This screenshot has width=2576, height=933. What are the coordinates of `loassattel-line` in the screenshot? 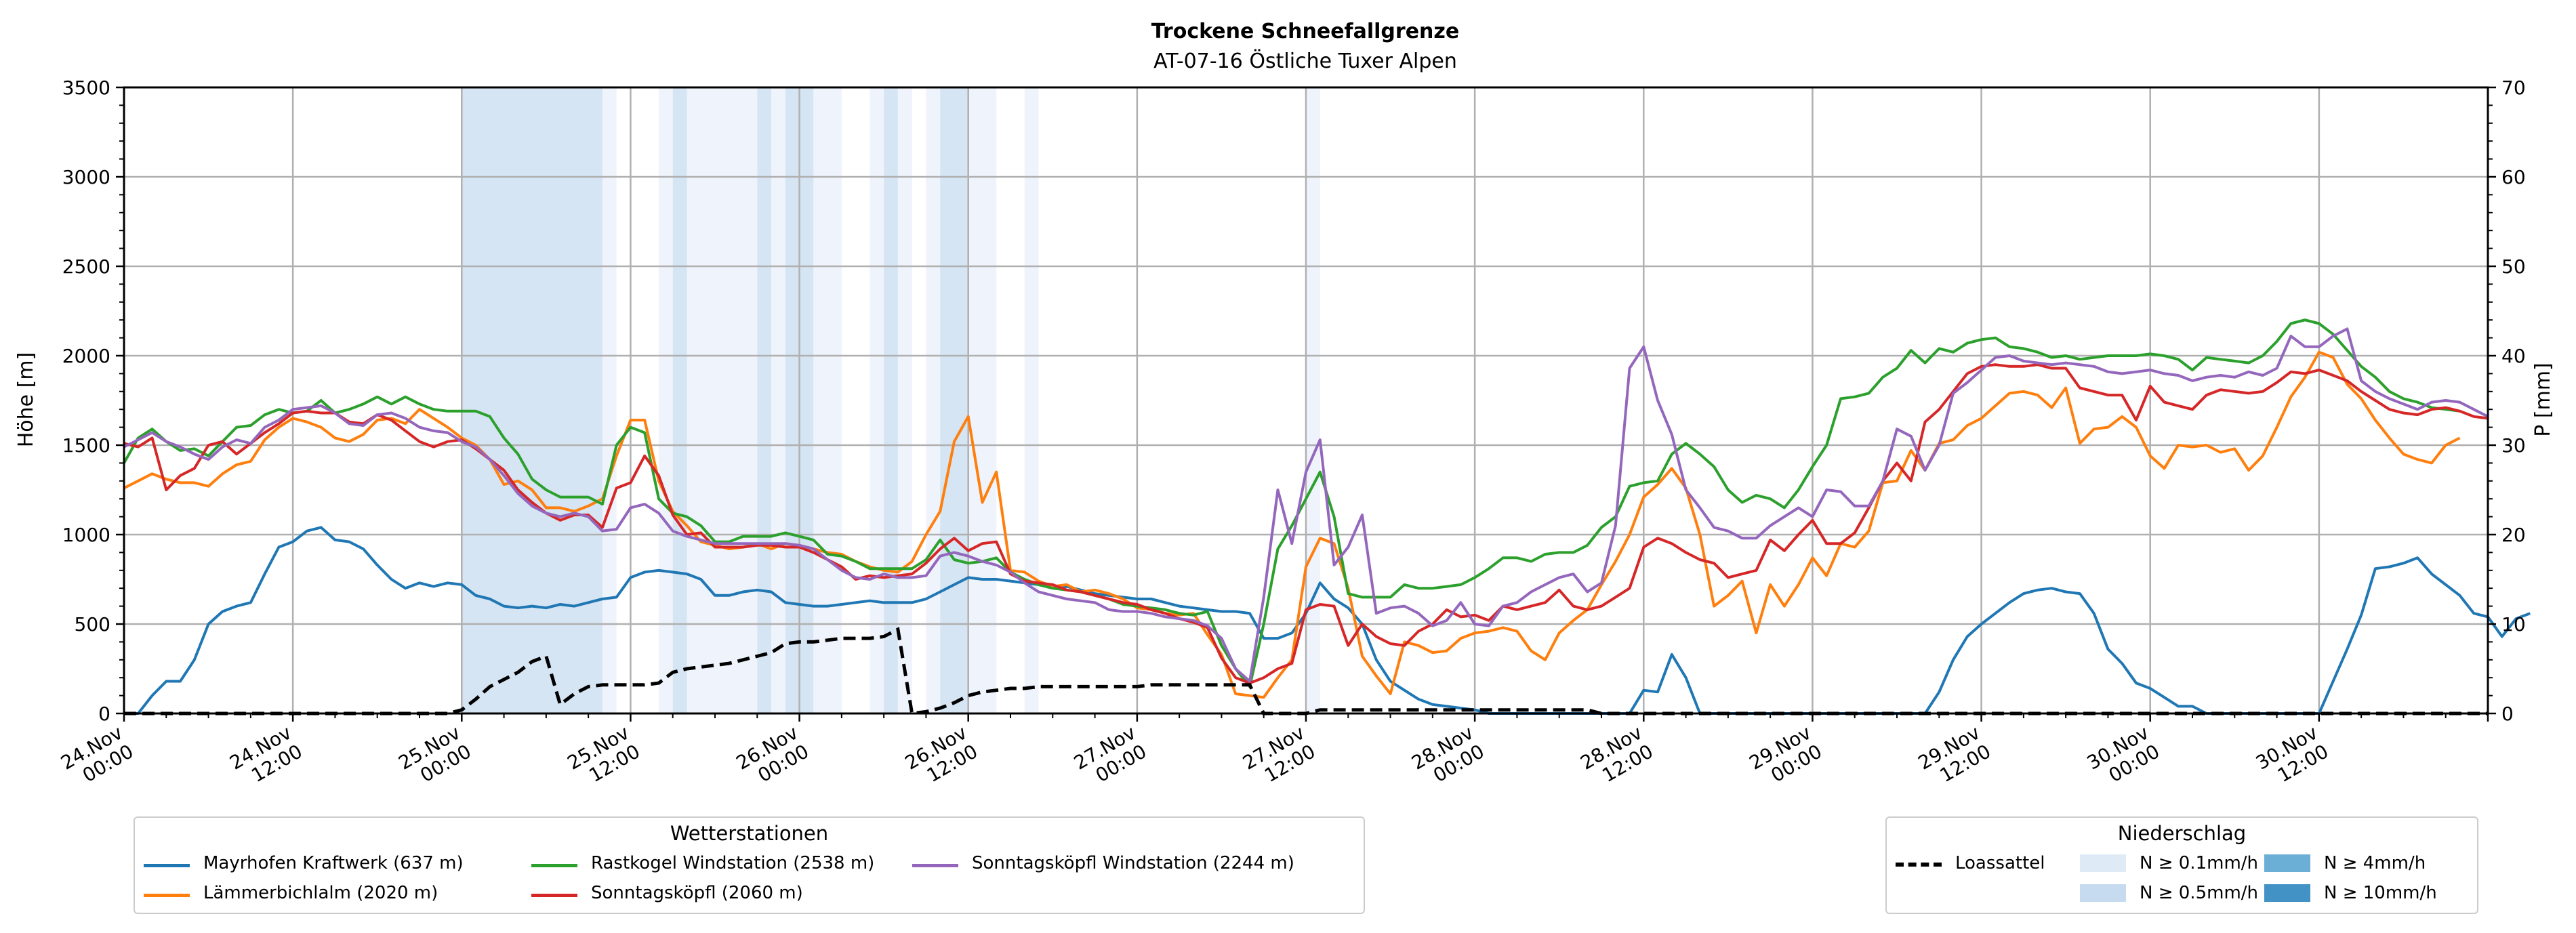 It's located at (1306, 671).